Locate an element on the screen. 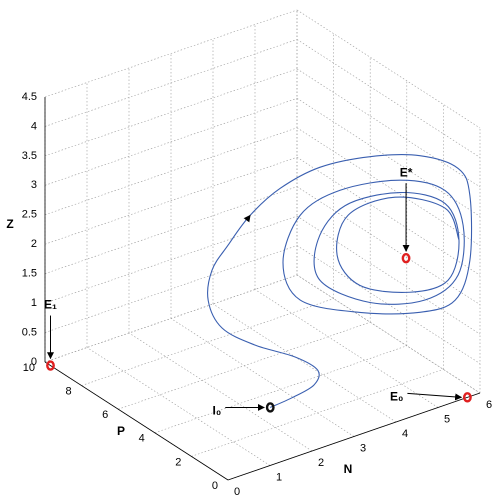  y-tick-label: 10 is located at coordinates (29, 368).